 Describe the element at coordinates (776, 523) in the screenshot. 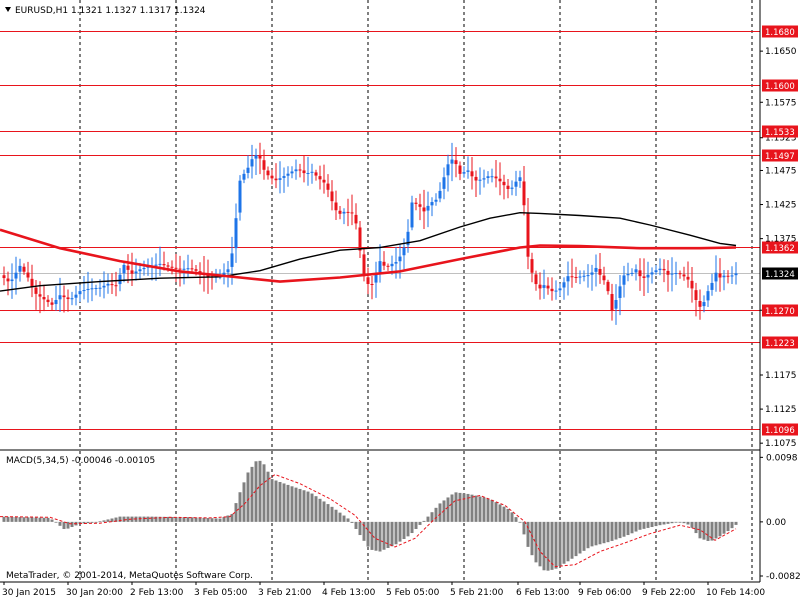

I see `macd-tick-label: 0.00` at that location.